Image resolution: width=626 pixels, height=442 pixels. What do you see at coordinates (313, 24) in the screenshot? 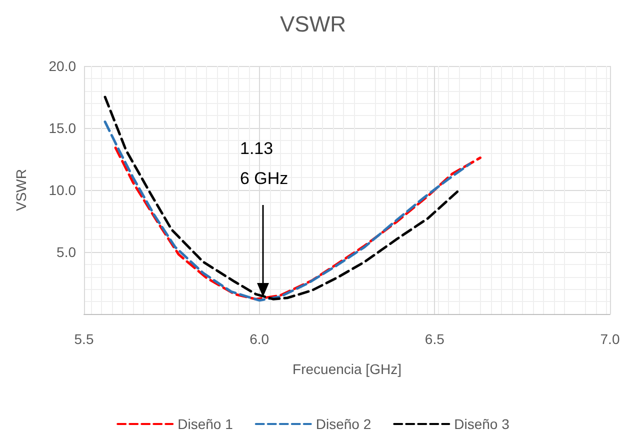
I see `chart-title: VSWR` at bounding box center [313, 24].